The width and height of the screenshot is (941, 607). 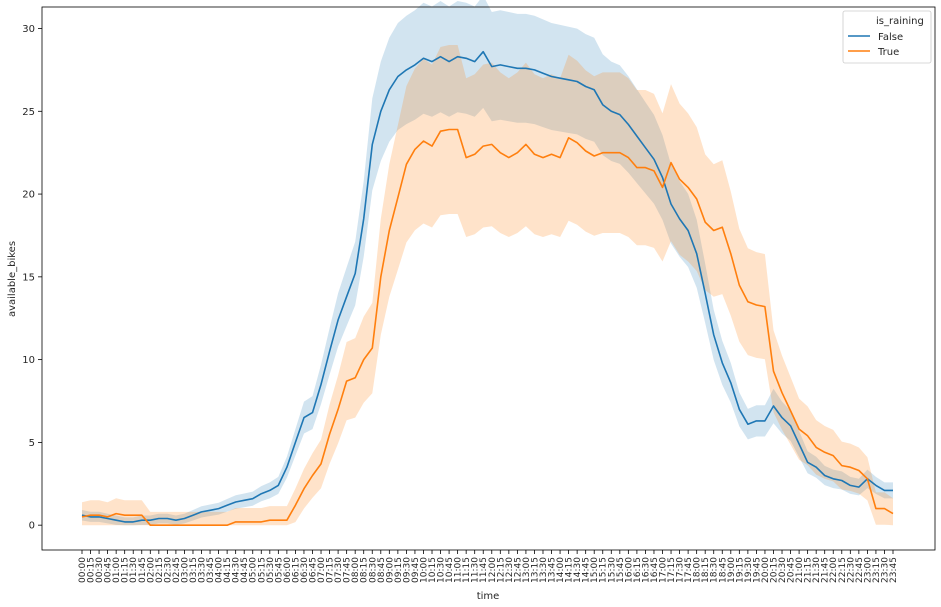 What do you see at coordinates (83, 570) in the screenshot?
I see `x-tick-label: 00:00` at bounding box center [83, 570].